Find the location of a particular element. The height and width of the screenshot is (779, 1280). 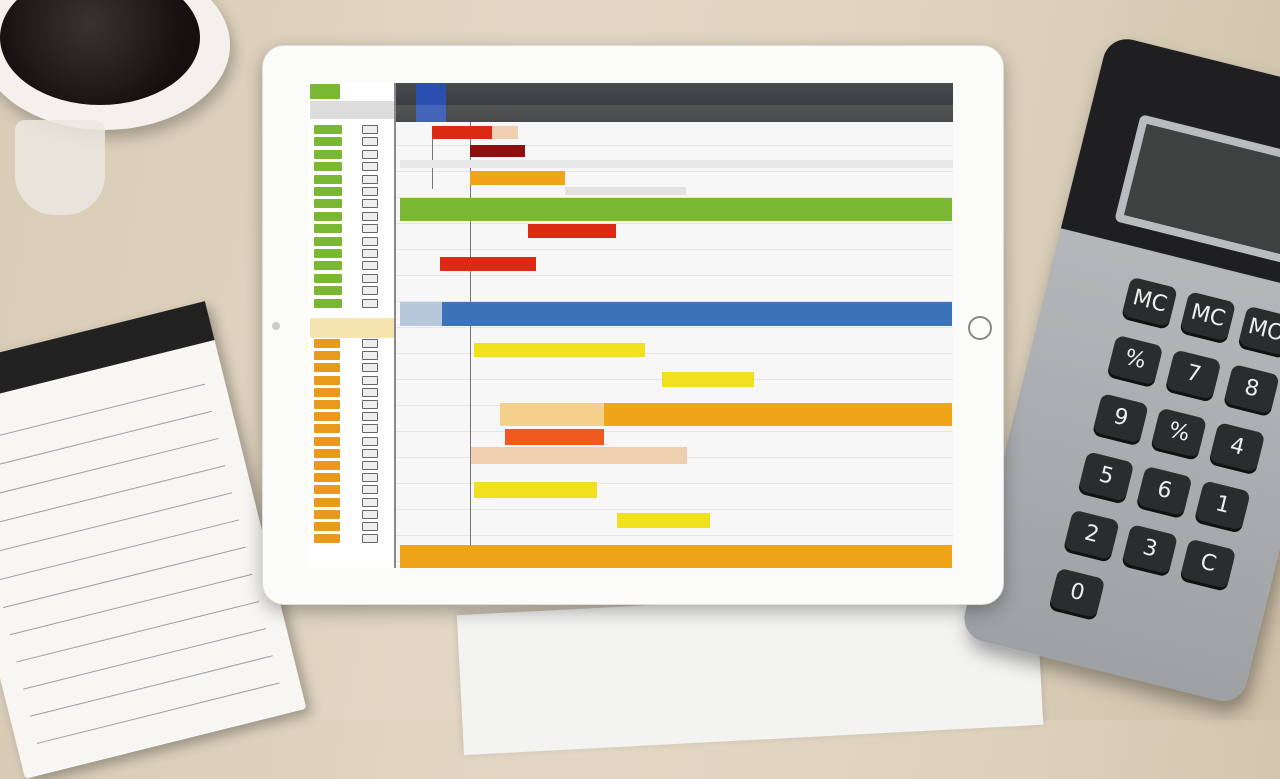

calculator-key: 9 is located at coordinates (1120, 418).